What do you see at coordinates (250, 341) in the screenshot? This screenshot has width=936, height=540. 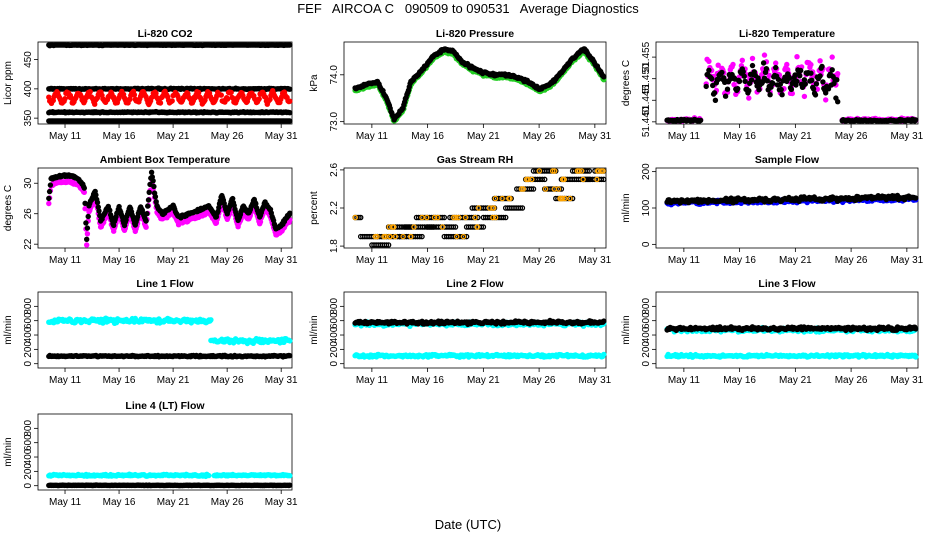 I see `series-line1-cyan-b` at bounding box center [250, 341].